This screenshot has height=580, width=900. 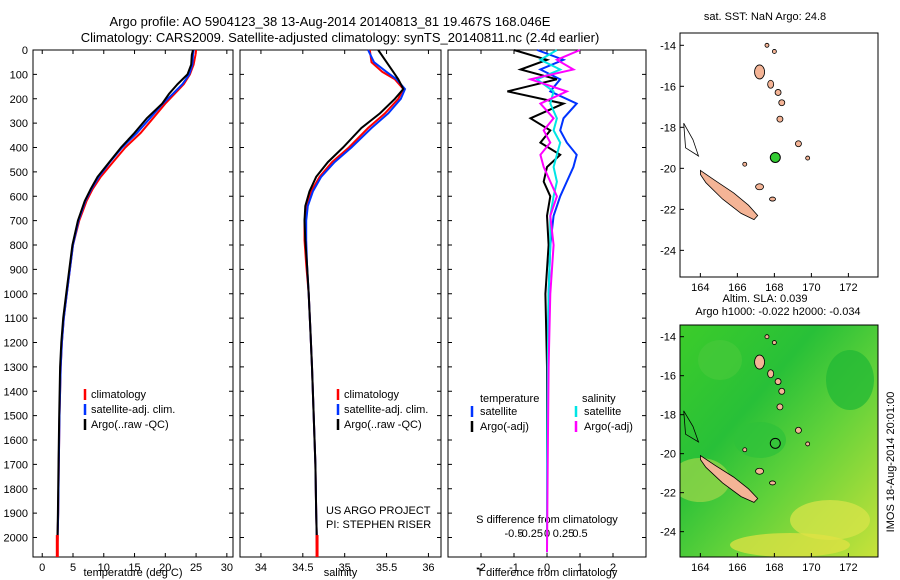 I want to click on legend-title-temperature: temperature, so click(x=509, y=399).